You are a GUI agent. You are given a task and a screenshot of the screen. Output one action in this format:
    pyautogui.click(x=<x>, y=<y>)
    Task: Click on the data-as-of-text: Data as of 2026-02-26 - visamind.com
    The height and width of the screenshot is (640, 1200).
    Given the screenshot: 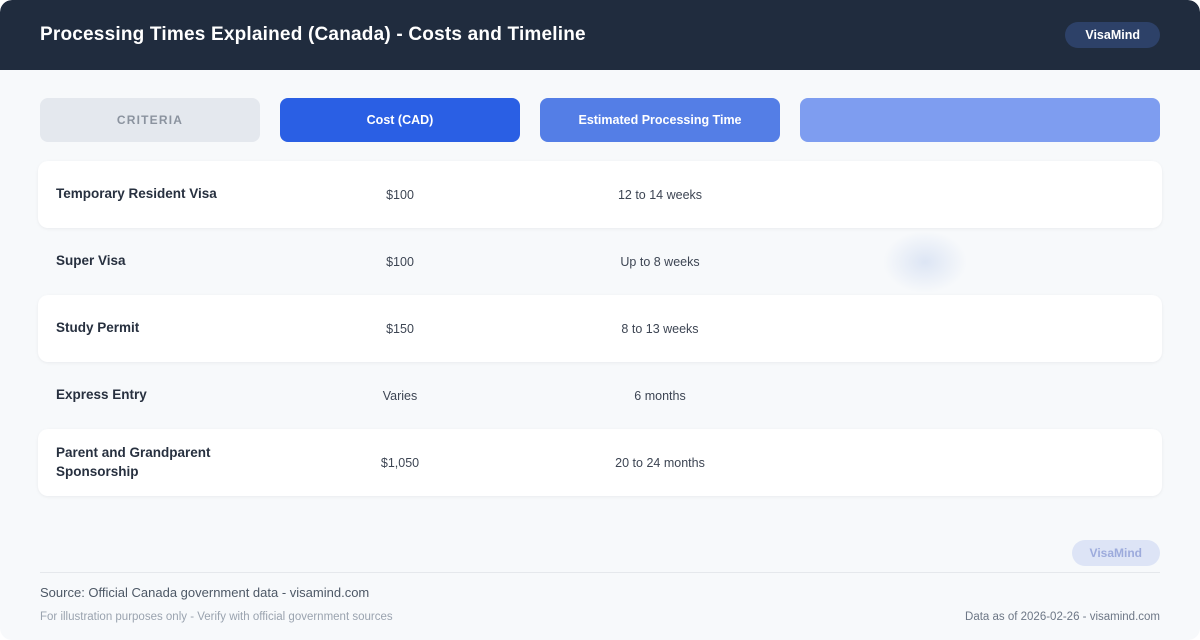 What is the action you would take?
    pyautogui.click(x=1062, y=617)
    